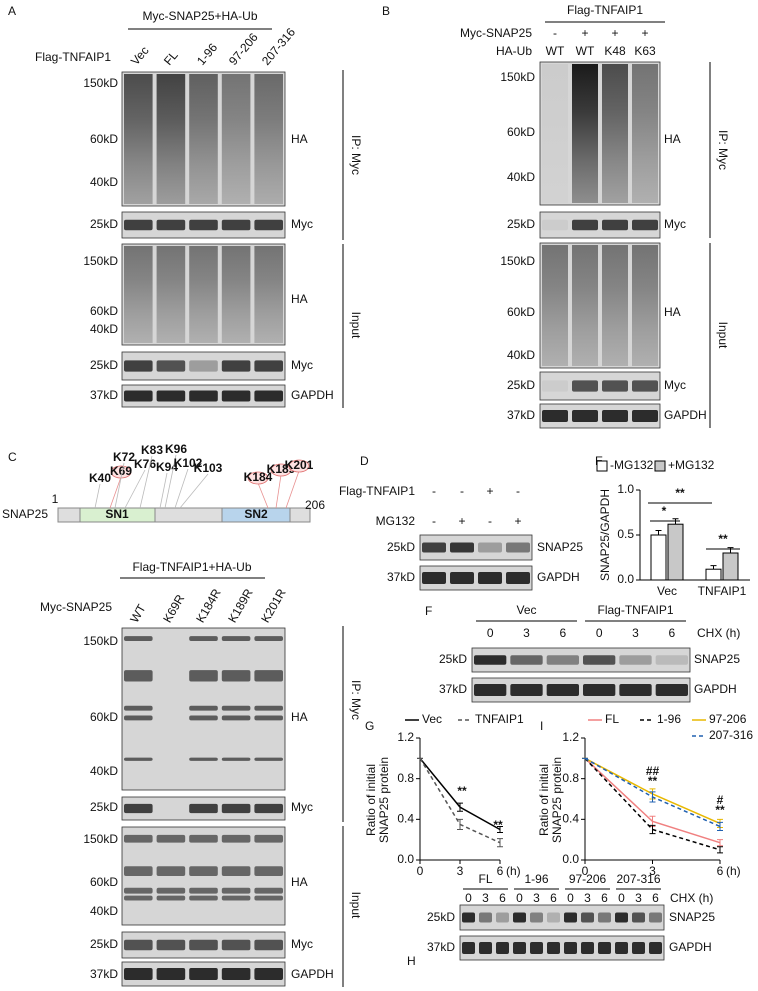 The height and width of the screenshot is (991, 758). I want to click on lane-label: 207-316, so click(278, 46).